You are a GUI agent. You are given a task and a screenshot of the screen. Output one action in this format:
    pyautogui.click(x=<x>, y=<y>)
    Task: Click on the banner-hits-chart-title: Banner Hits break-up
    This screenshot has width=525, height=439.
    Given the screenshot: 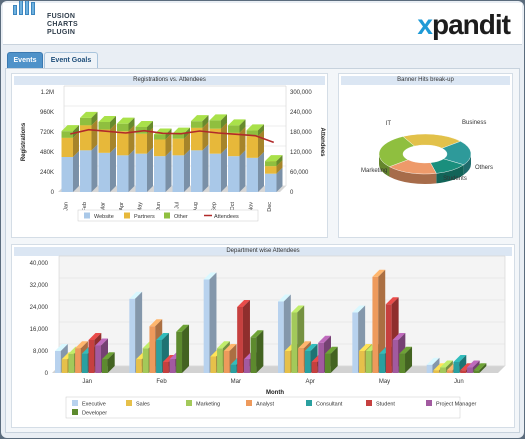 What is the action you would take?
    pyautogui.click(x=425, y=80)
    